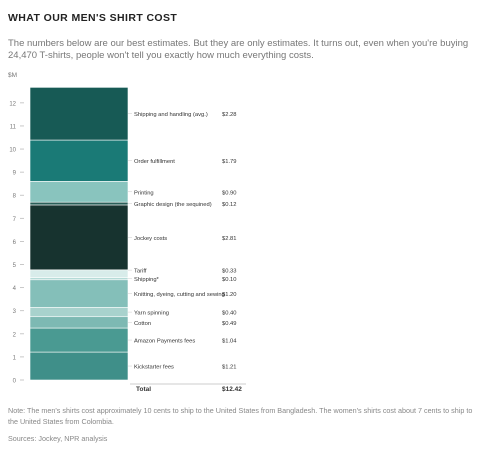  What do you see at coordinates (15, 335) in the screenshot?
I see `y-tick-label: 2` at bounding box center [15, 335].